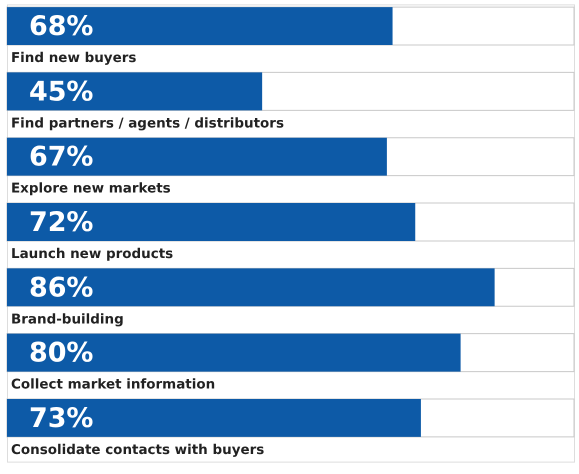 The height and width of the screenshot is (474, 579). I want to click on data-label: 86%, so click(61, 288).